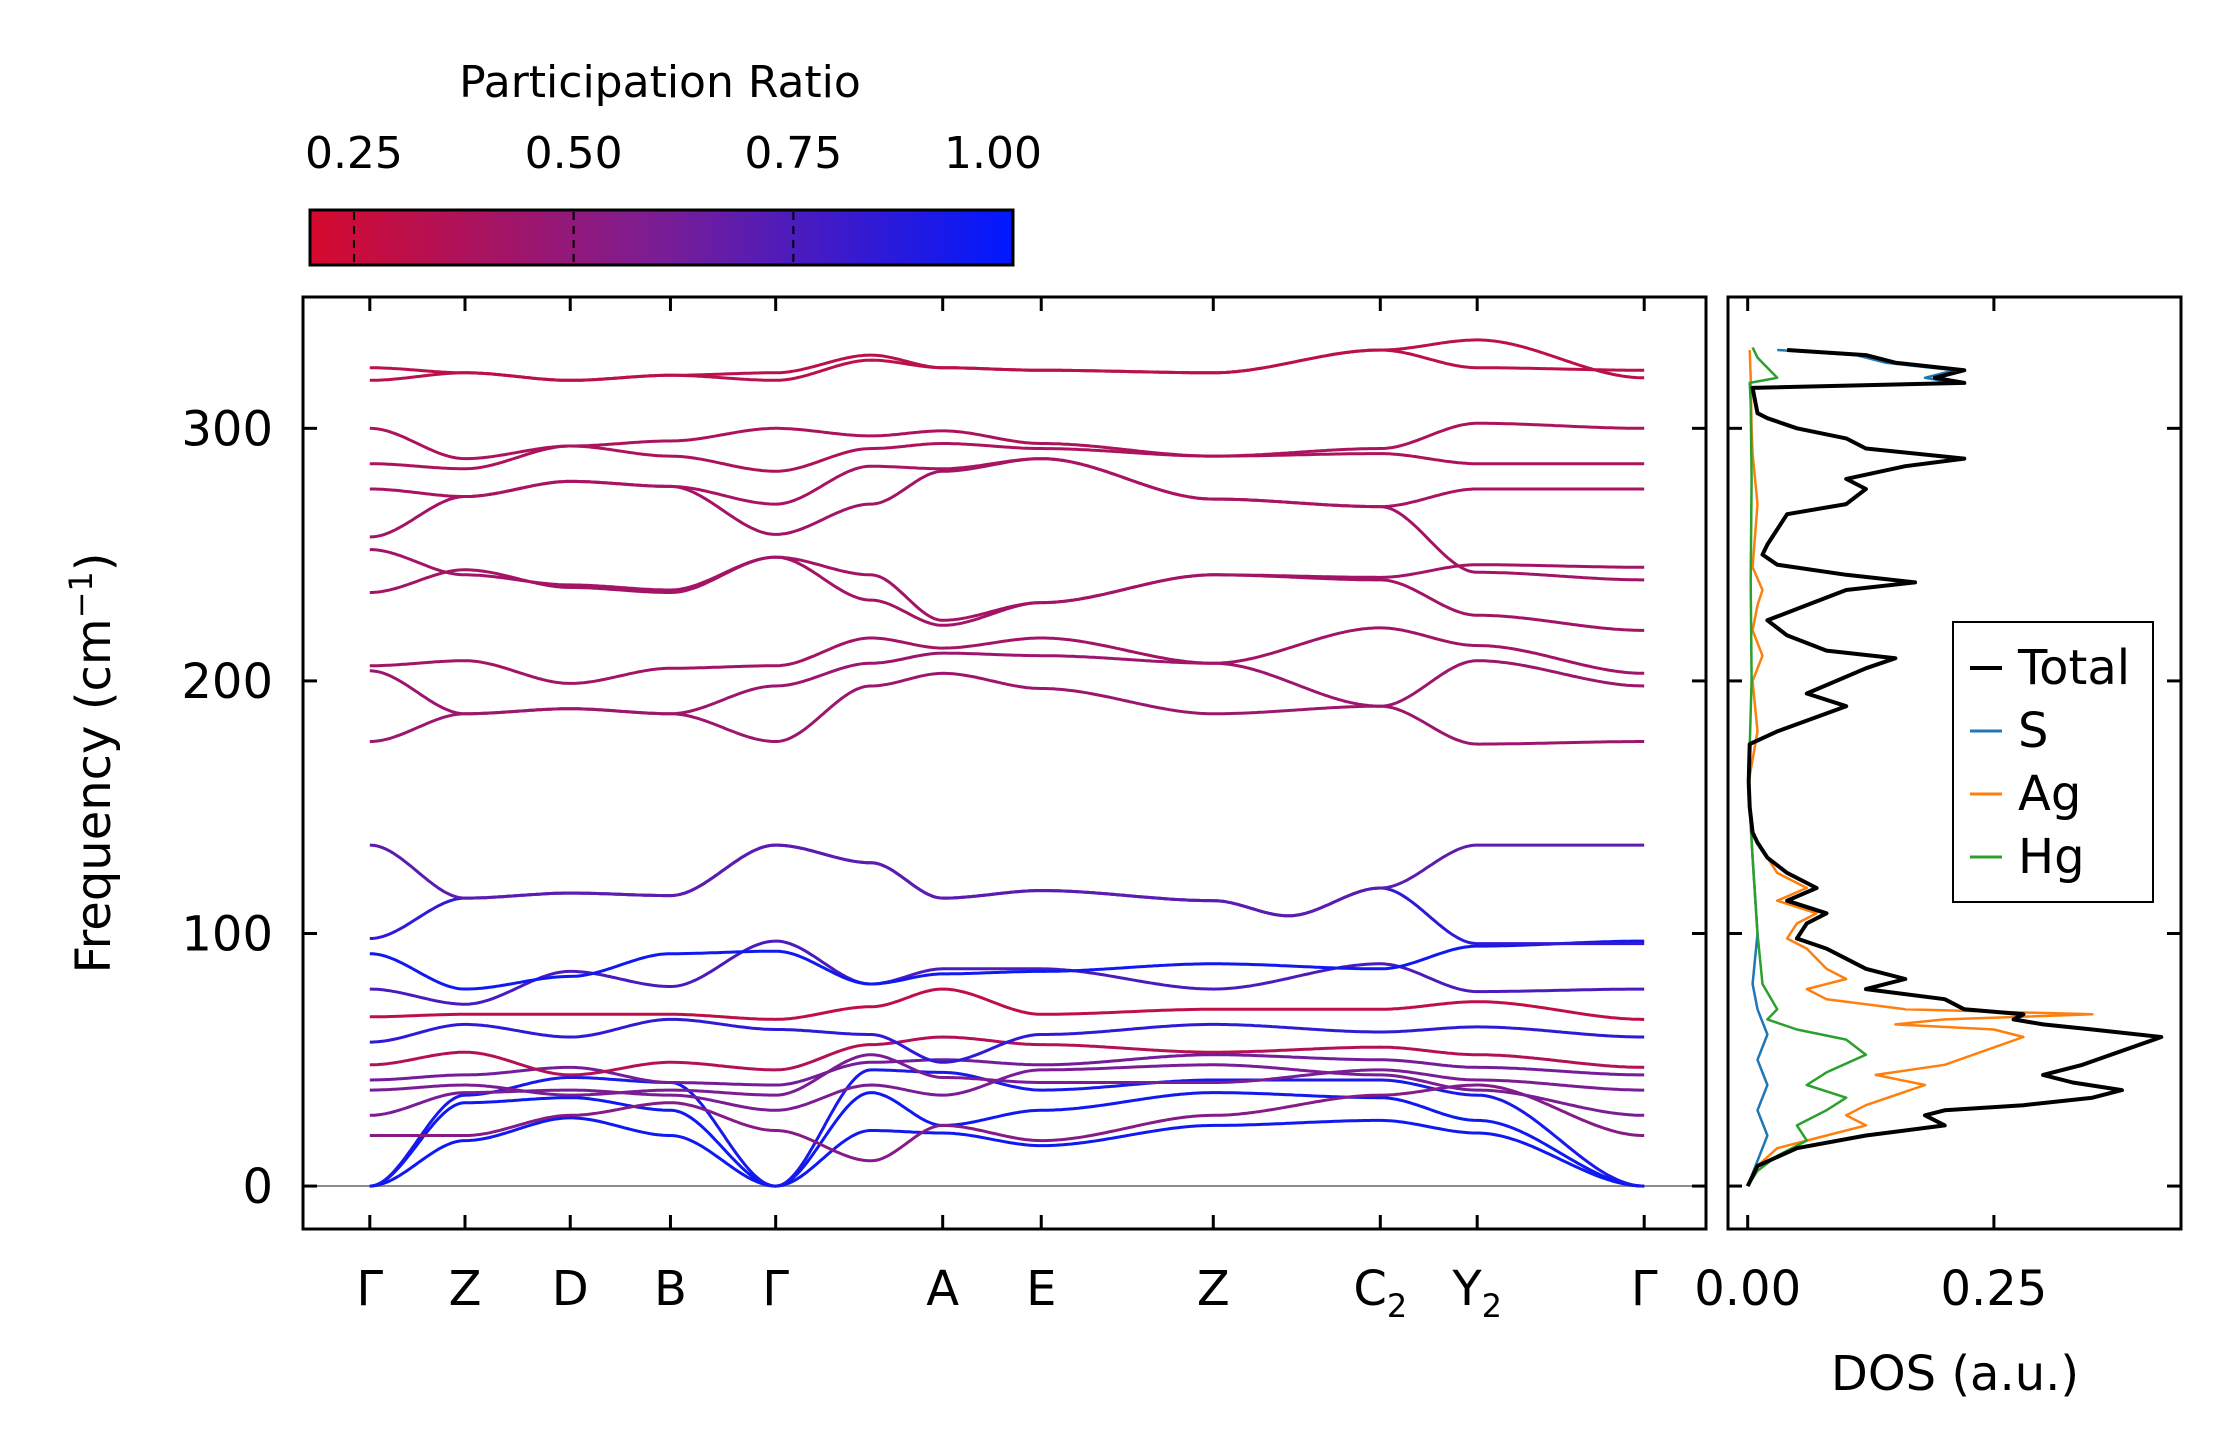 Image resolution: width=2222 pixels, height=1455 pixels. Describe the element at coordinates (1993, 1289) in the screenshot. I see `dos-x-tick-label: 0.25` at that location.